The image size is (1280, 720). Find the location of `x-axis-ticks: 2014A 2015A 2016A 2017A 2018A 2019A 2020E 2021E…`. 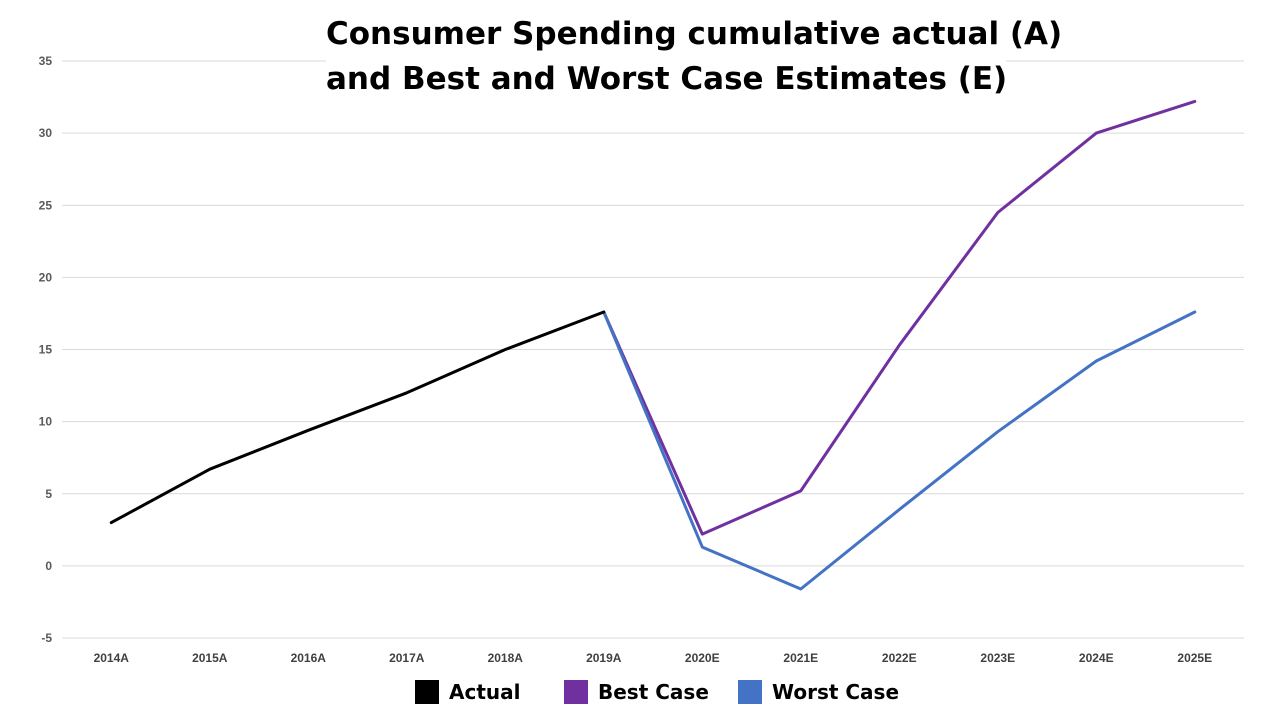

x-axis-ticks: 2014A 2015A 2016A 2017A 2018A 2019A 2020E 2021E… is located at coordinates (653, 658).